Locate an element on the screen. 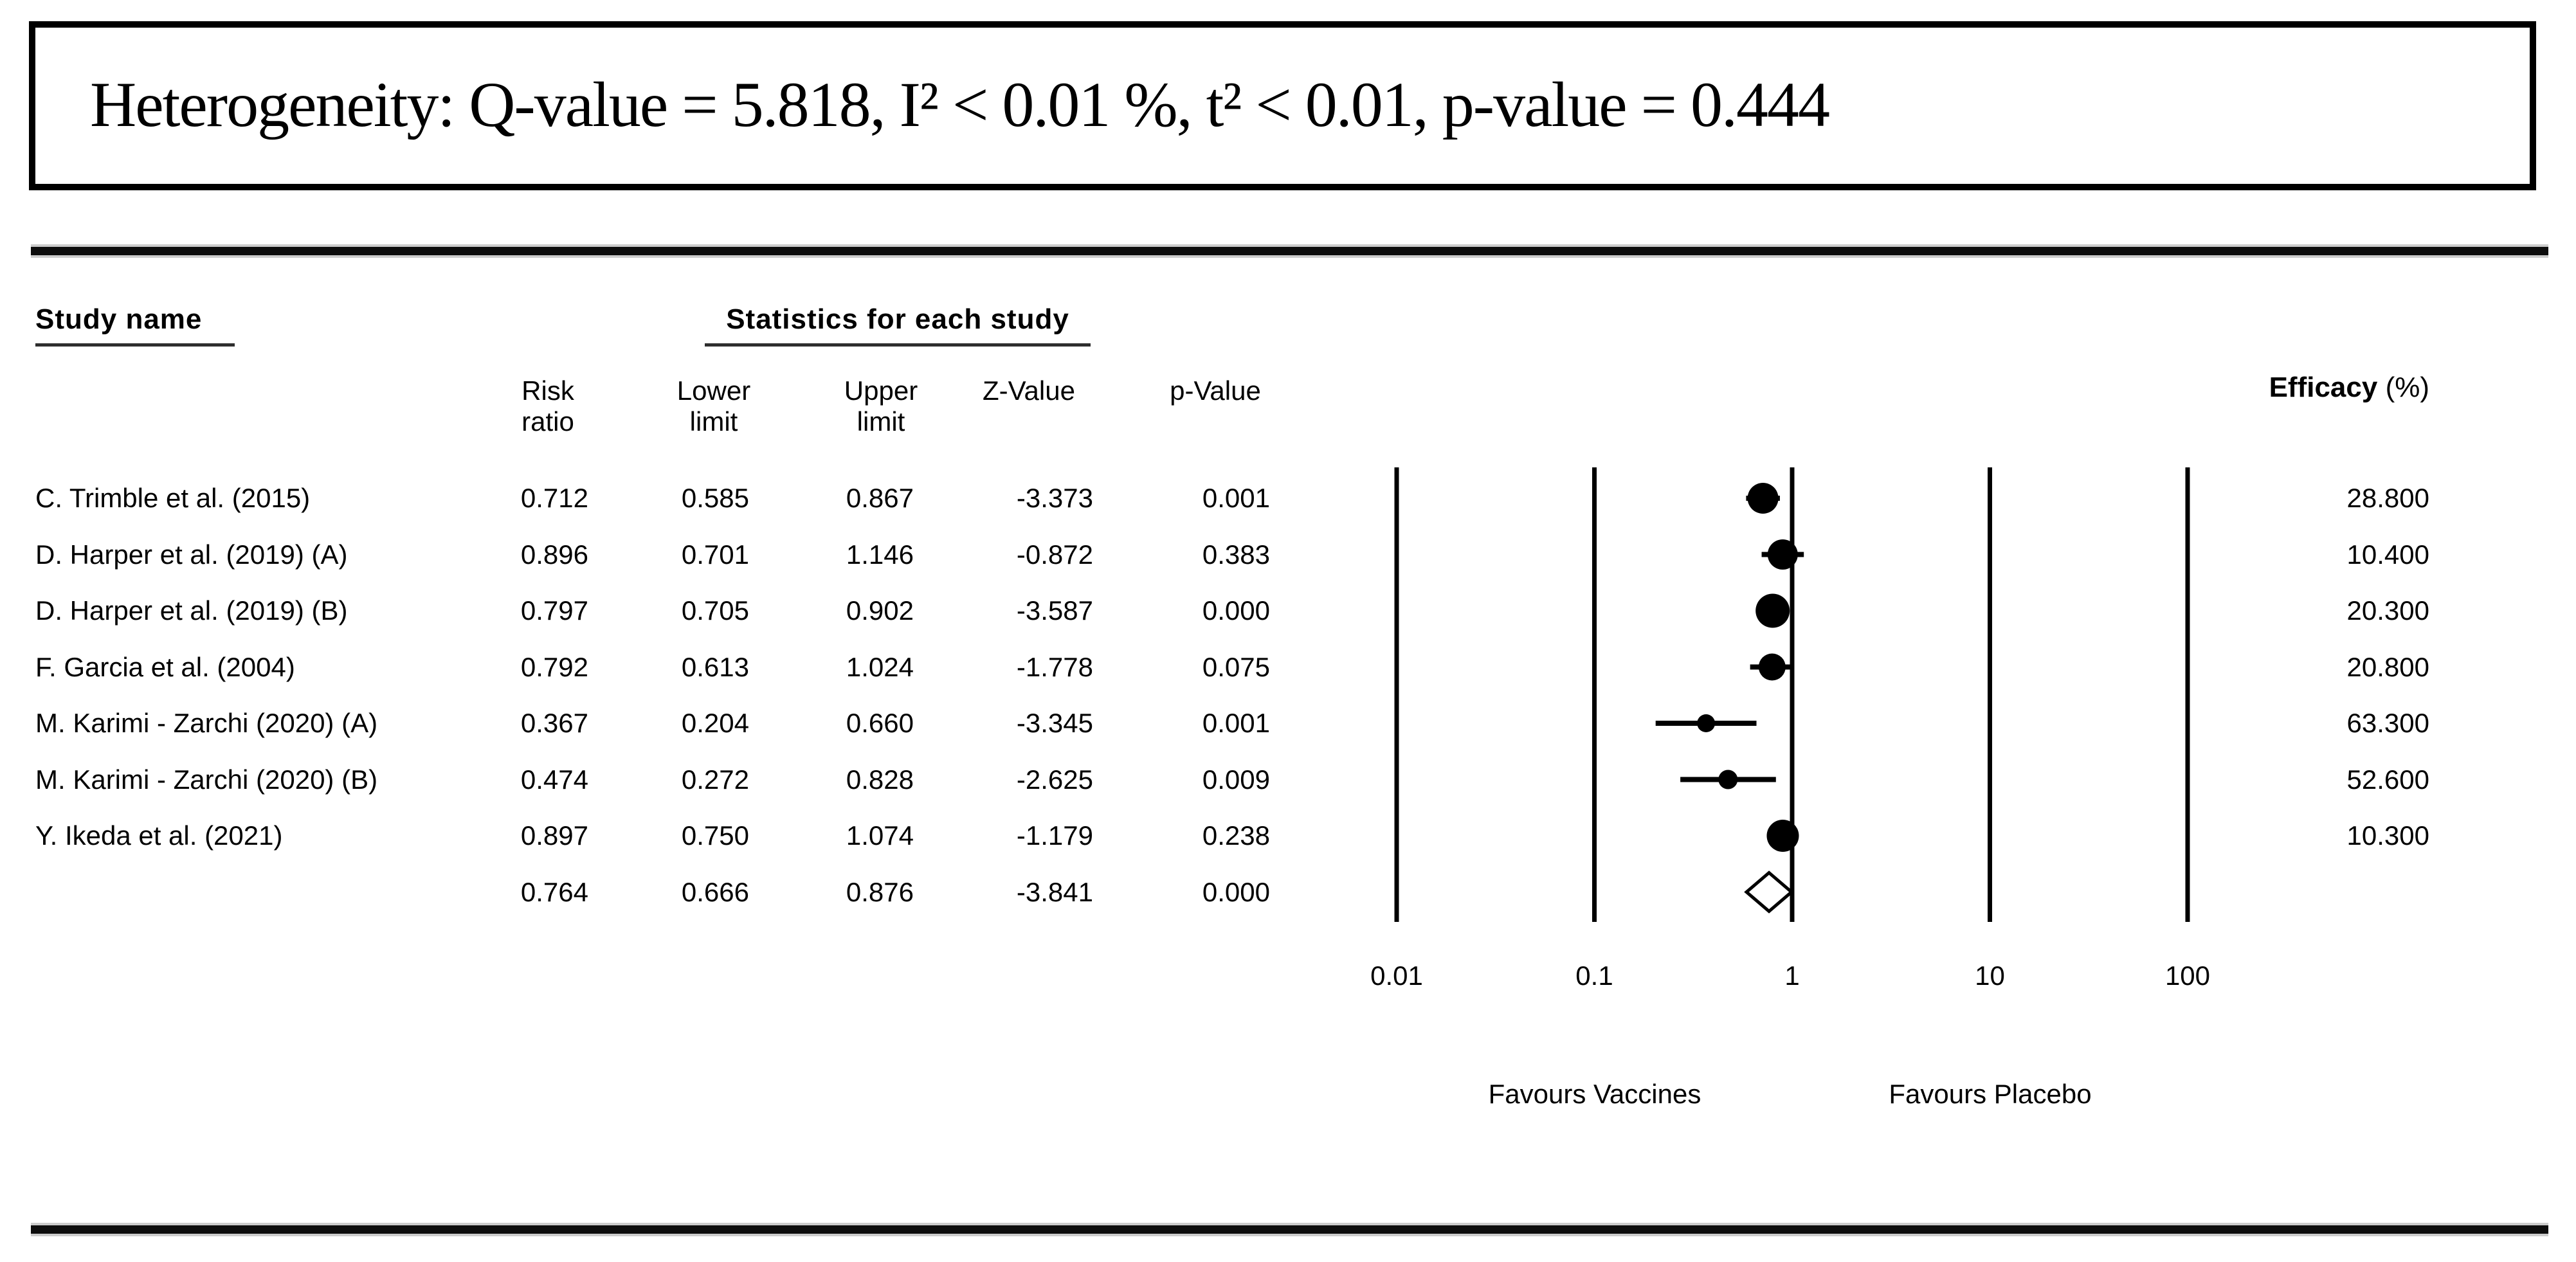 The image size is (2576, 1262). p-value: 0.238 is located at coordinates (1236, 835).